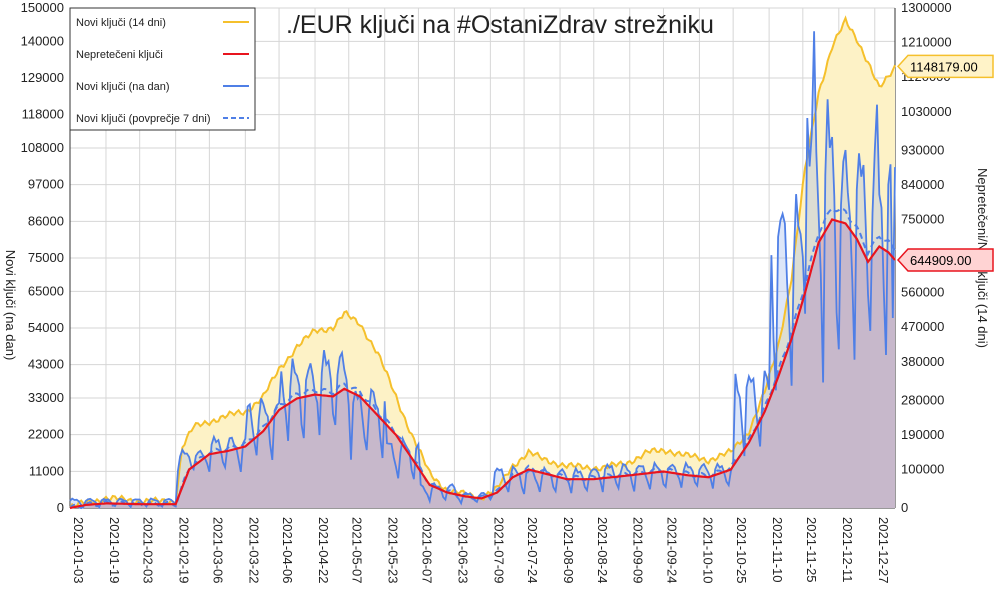 The height and width of the screenshot is (600, 1000). Describe the element at coordinates (143, 119) in the screenshot. I see `legend-label: Novi ključi (povprečje 7 dni)` at that location.